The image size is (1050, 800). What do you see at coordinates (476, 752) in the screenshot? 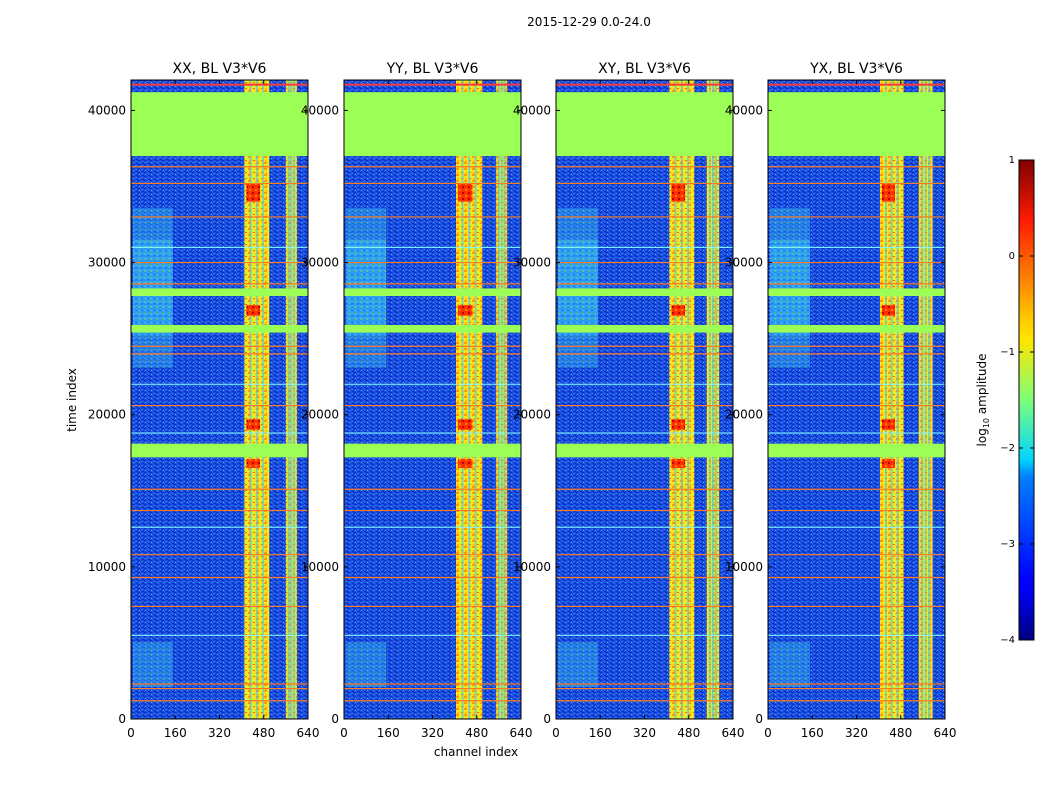
I see `x-axis-label: channel index` at bounding box center [476, 752].